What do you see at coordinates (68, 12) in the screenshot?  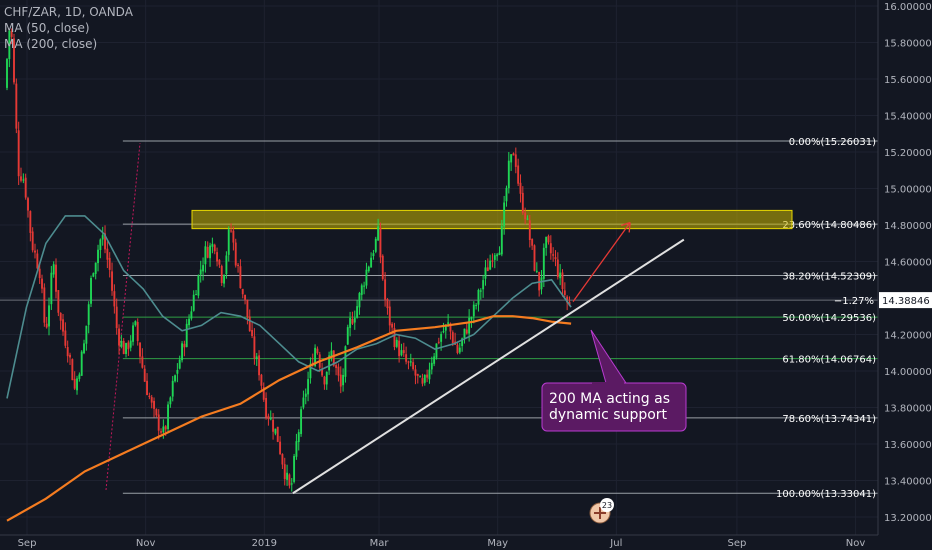 I see `symbol-label: CHF/ZAR, 1D, OANDA` at bounding box center [68, 12].